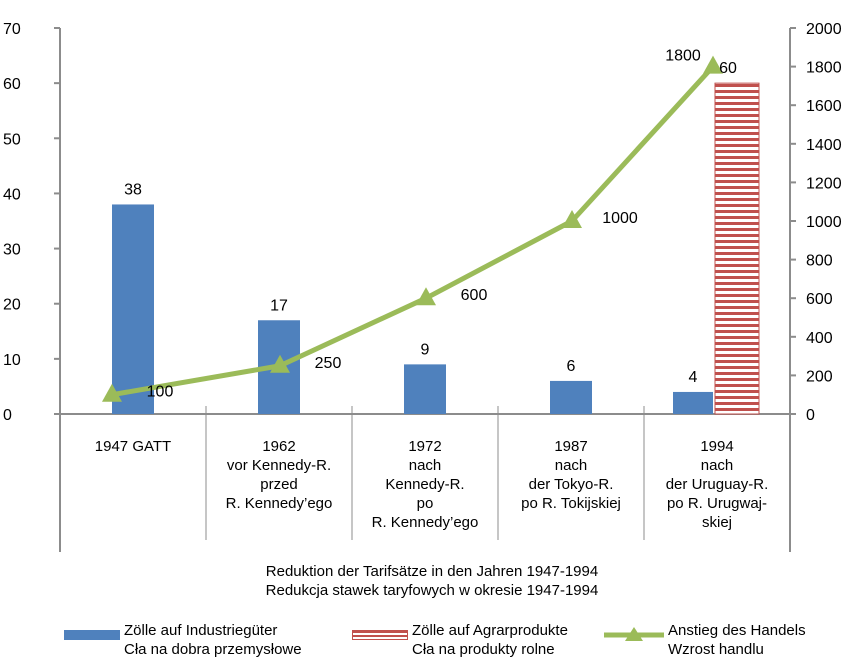 Image resolution: width=850 pixels, height=662 pixels. Describe the element at coordinates (12, 84) in the screenshot. I see `left-tick-label: 60` at that location.